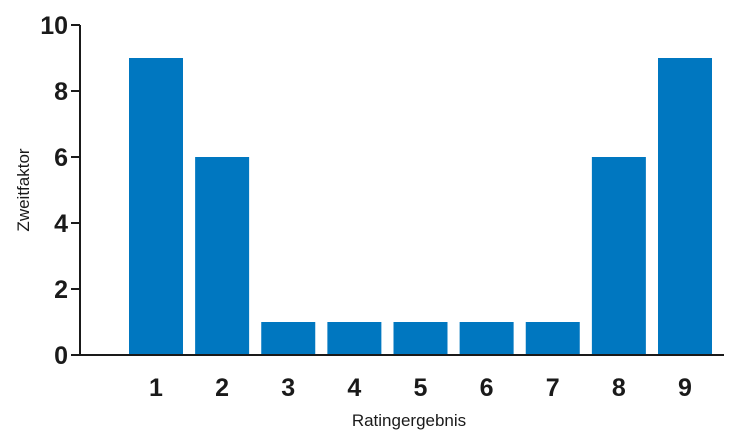 This screenshot has width=736, height=433. Describe the element at coordinates (61, 356) in the screenshot. I see `y-tick-label: 0` at that location.